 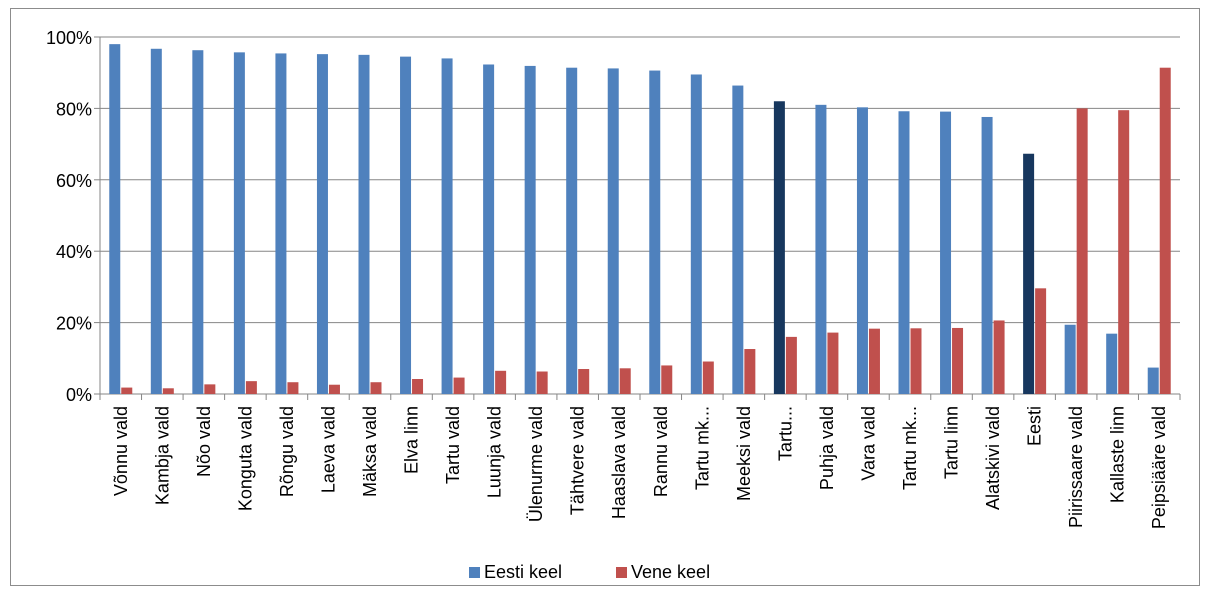 What do you see at coordinates (1076, 467) in the screenshot?
I see `x-category-label: Piirissaare vald` at bounding box center [1076, 467].